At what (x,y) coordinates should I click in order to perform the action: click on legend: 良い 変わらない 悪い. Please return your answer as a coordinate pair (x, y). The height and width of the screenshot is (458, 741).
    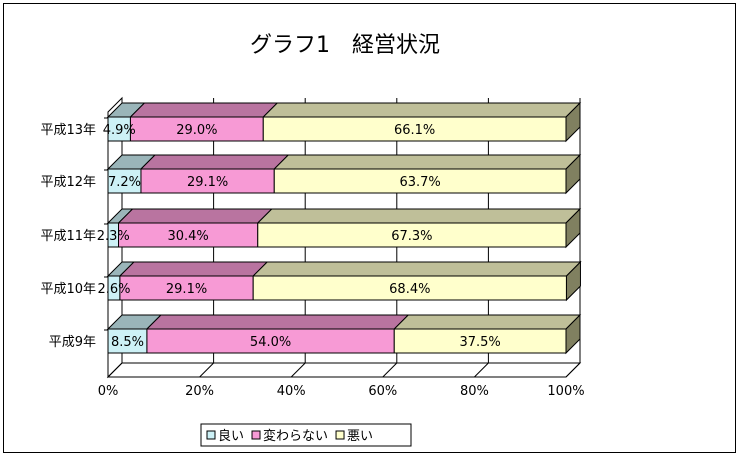
    Looking at the image, I should click on (306, 435).